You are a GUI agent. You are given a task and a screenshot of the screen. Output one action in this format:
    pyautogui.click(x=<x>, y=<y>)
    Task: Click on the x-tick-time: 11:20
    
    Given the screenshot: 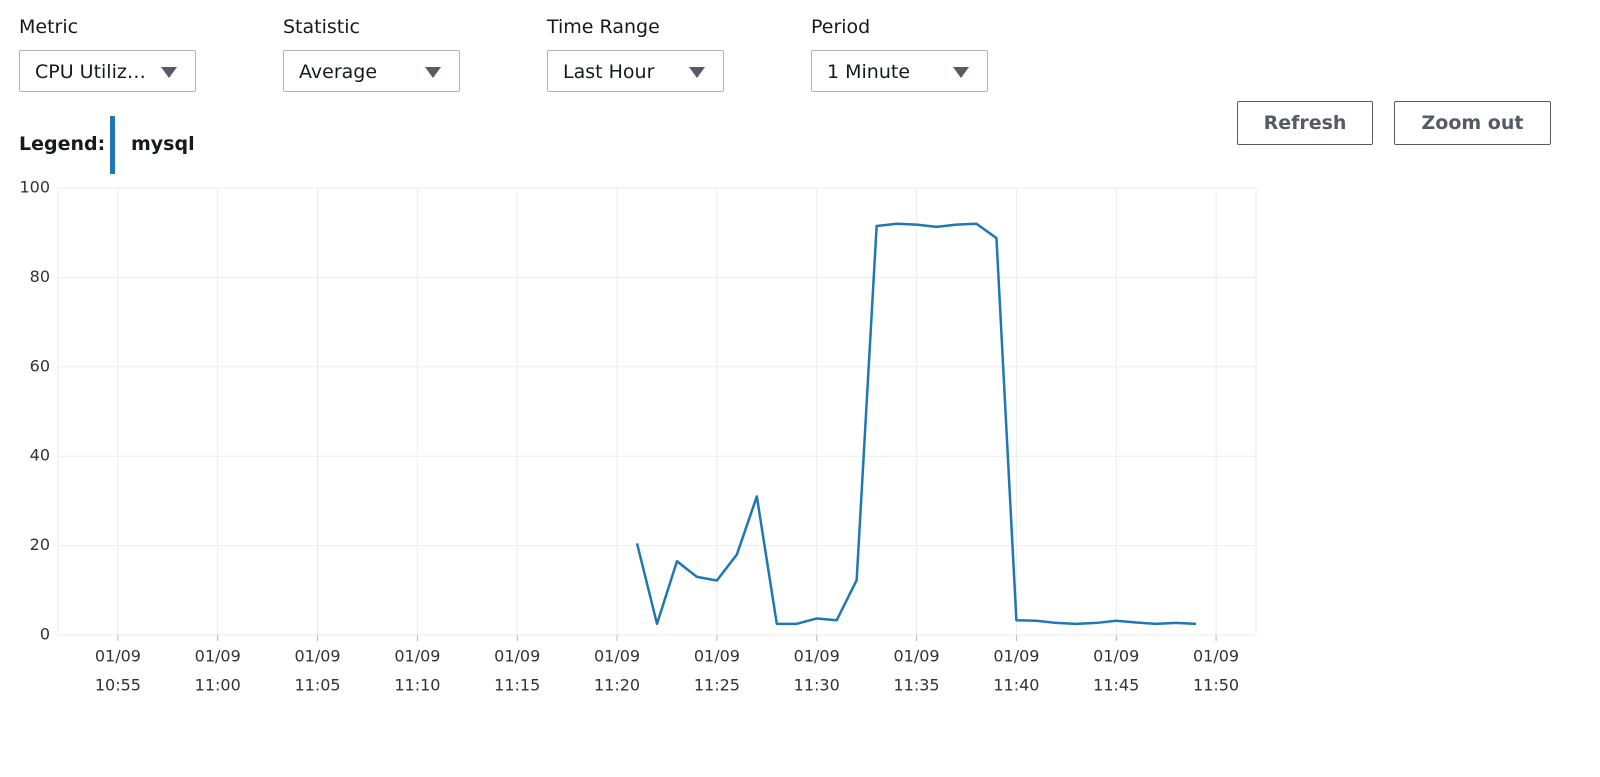 What is the action you would take?
    pyautogui.click(x=617, y=685)
    